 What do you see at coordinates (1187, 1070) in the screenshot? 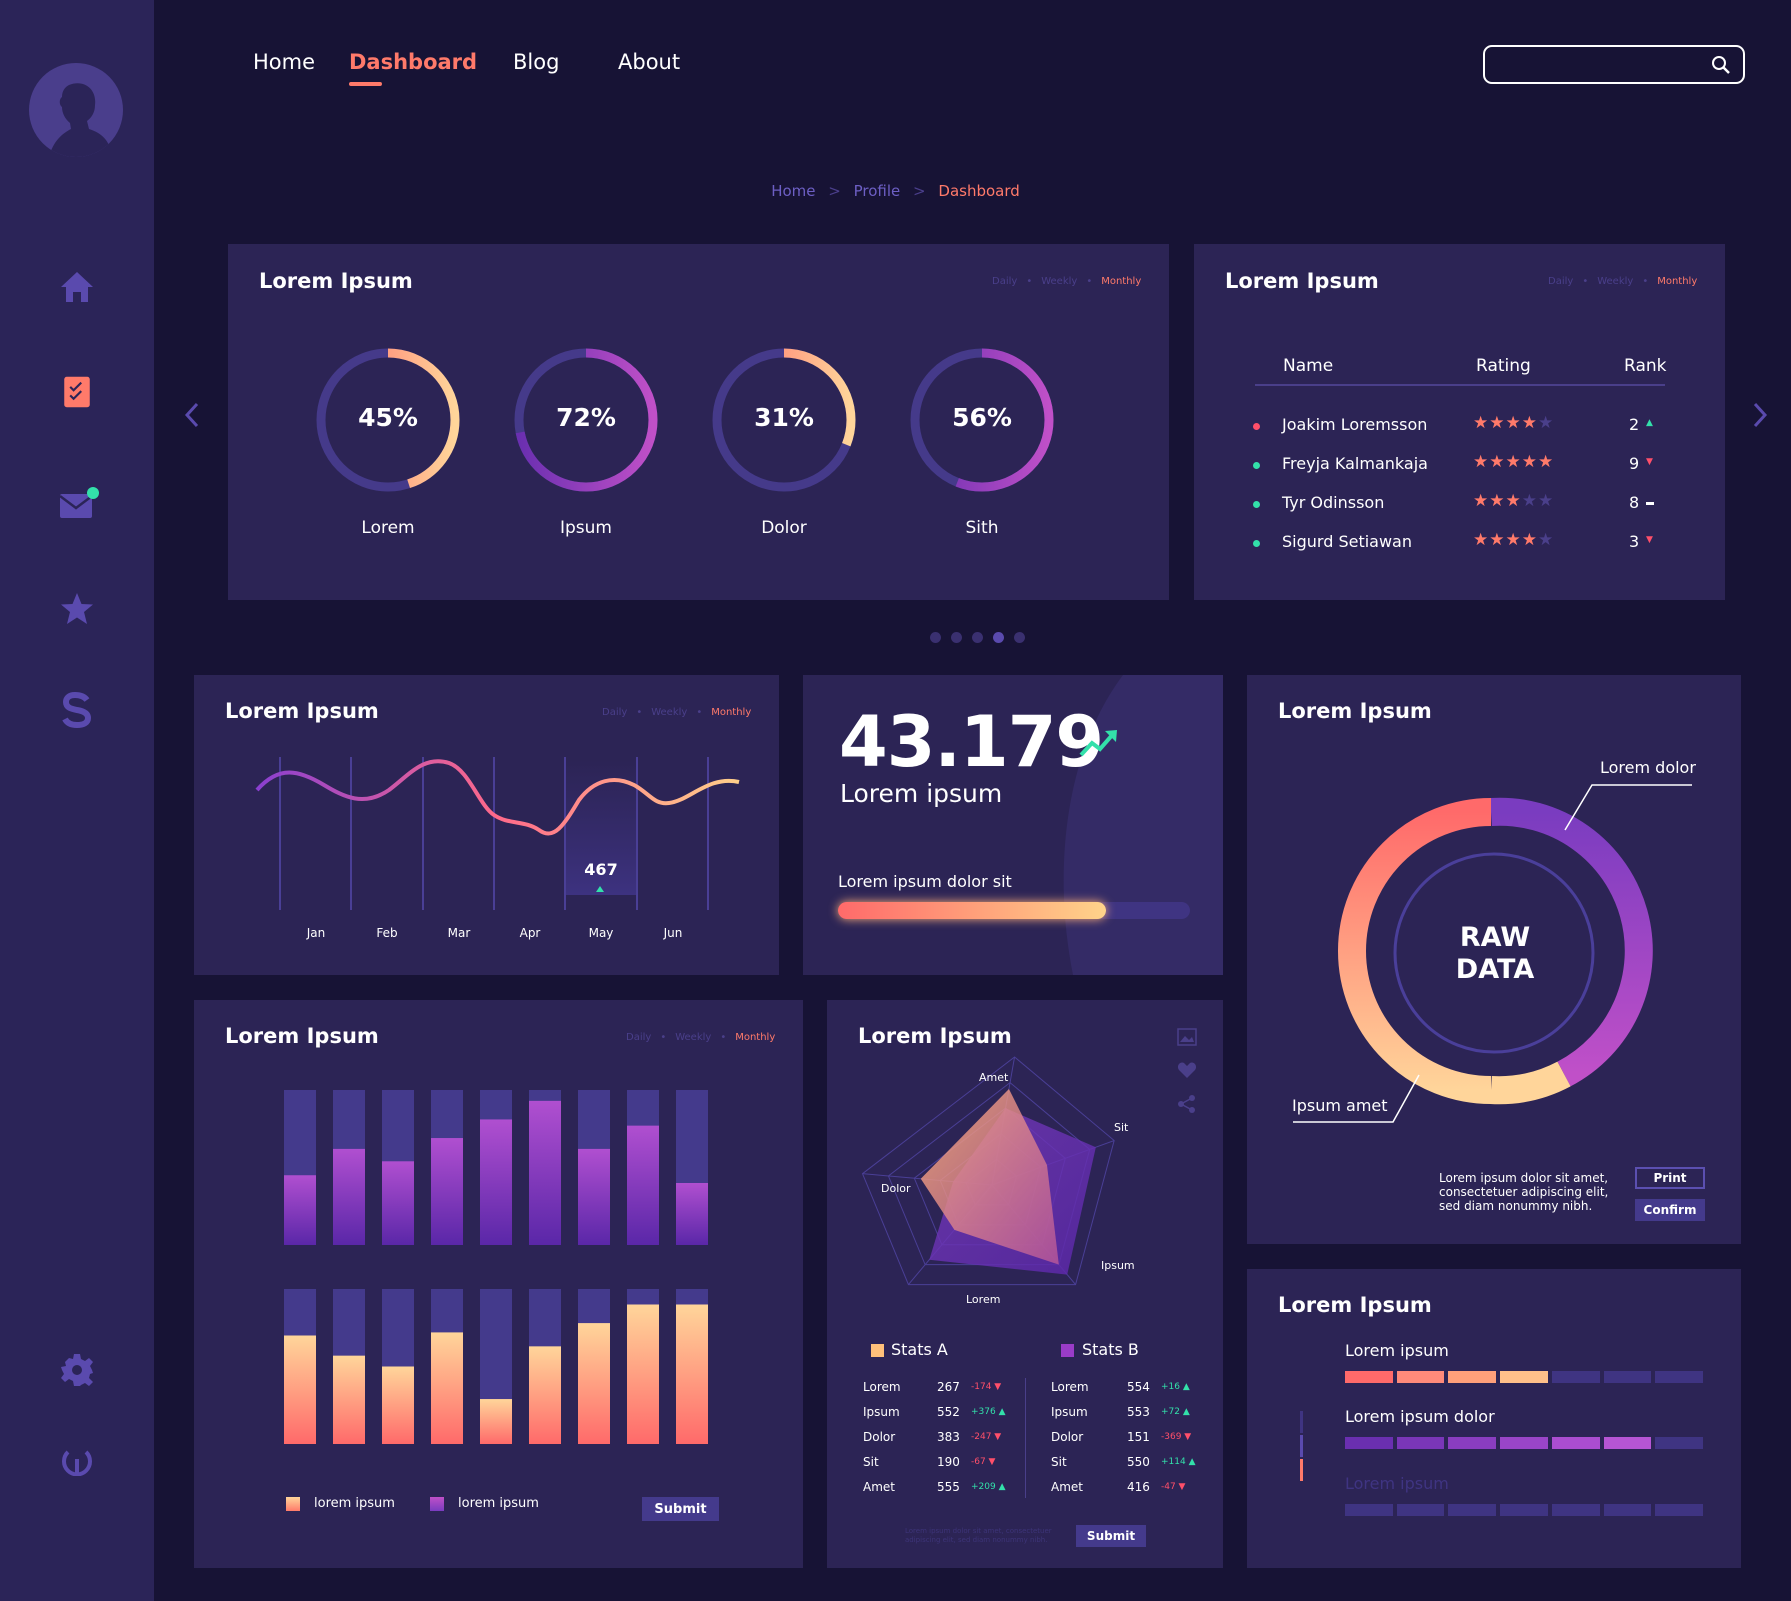
I see `heart-icon` at bounding box center [1187, 1070].